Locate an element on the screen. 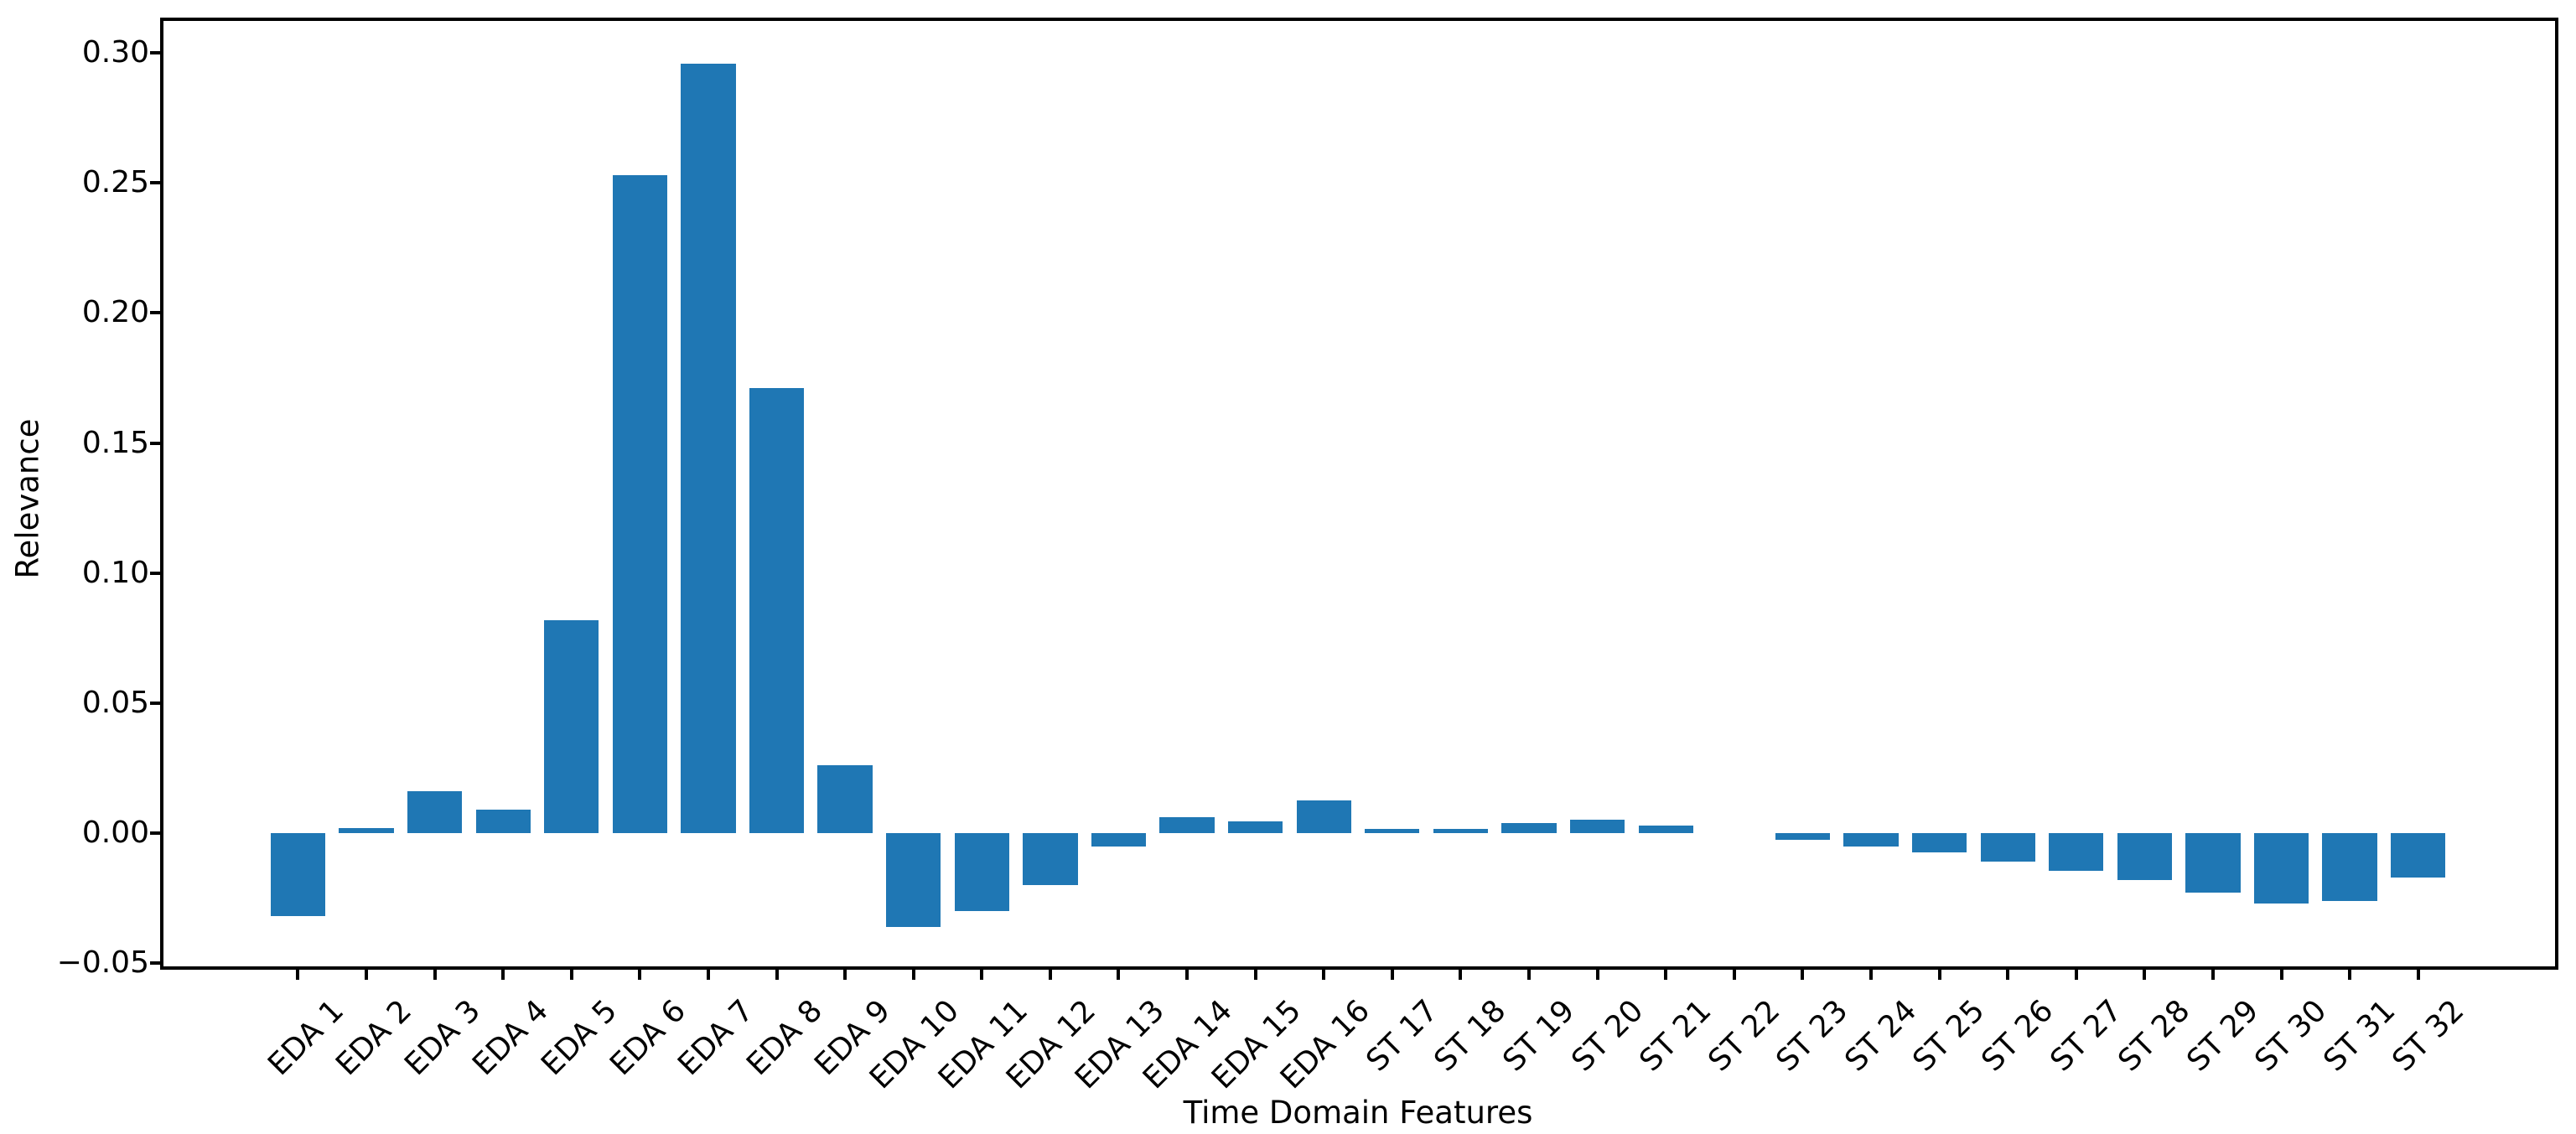 This screenshot has height=1134, width=2576. y-axis-label: Relevance is located at coordinates (27, 498).